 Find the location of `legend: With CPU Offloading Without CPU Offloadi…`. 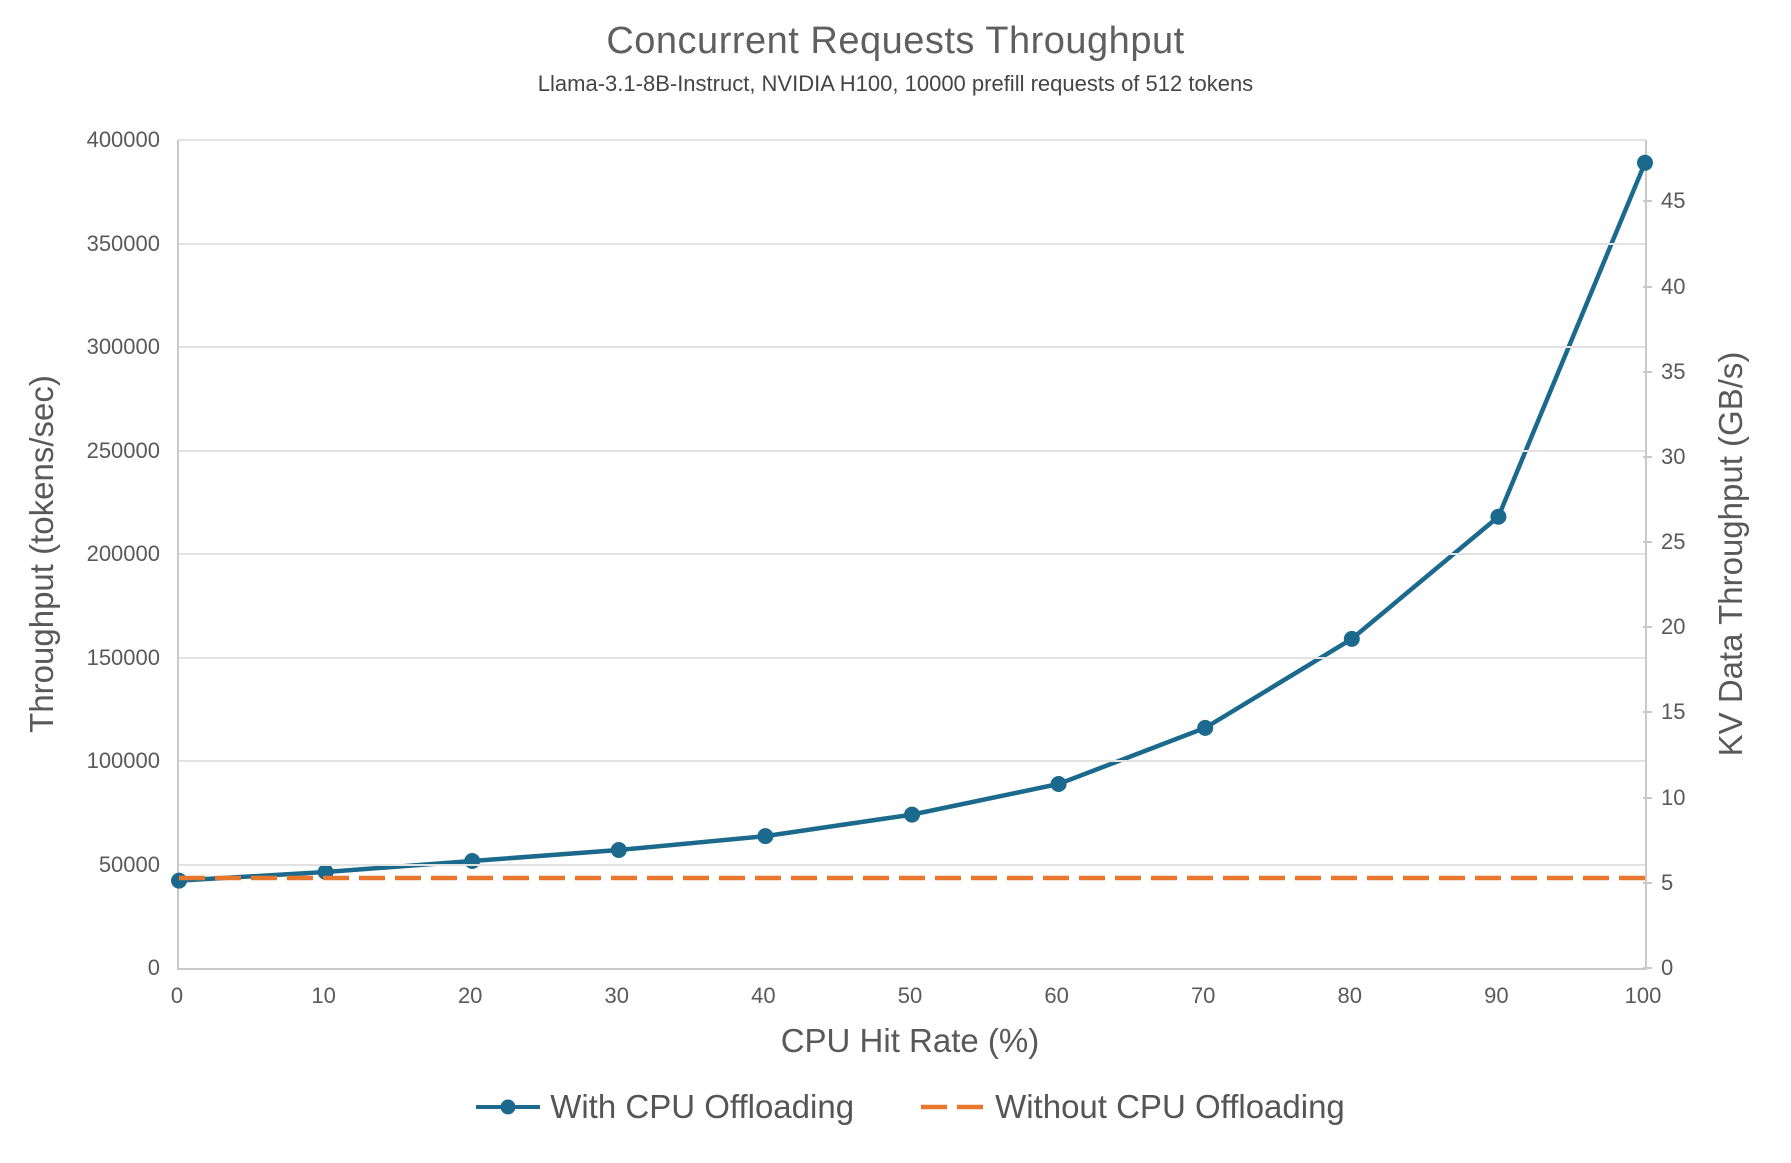

legend: With CPU Offloading Without CPU Offloadi… is located at coordinates (910, 1107).